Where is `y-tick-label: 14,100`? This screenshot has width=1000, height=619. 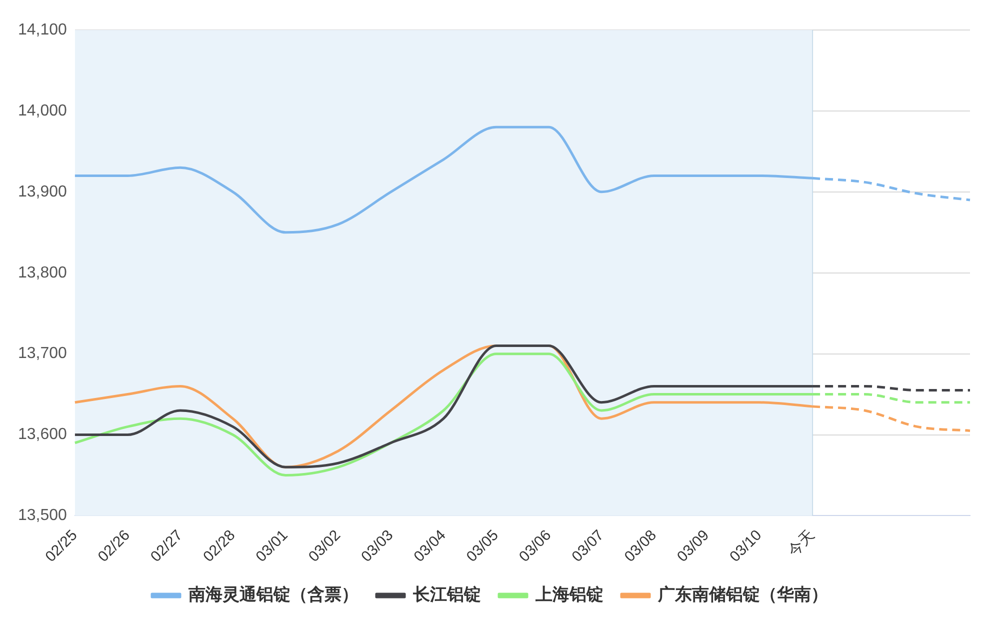
y-tick-label: 14,100 is located at coordinates (43, 29).